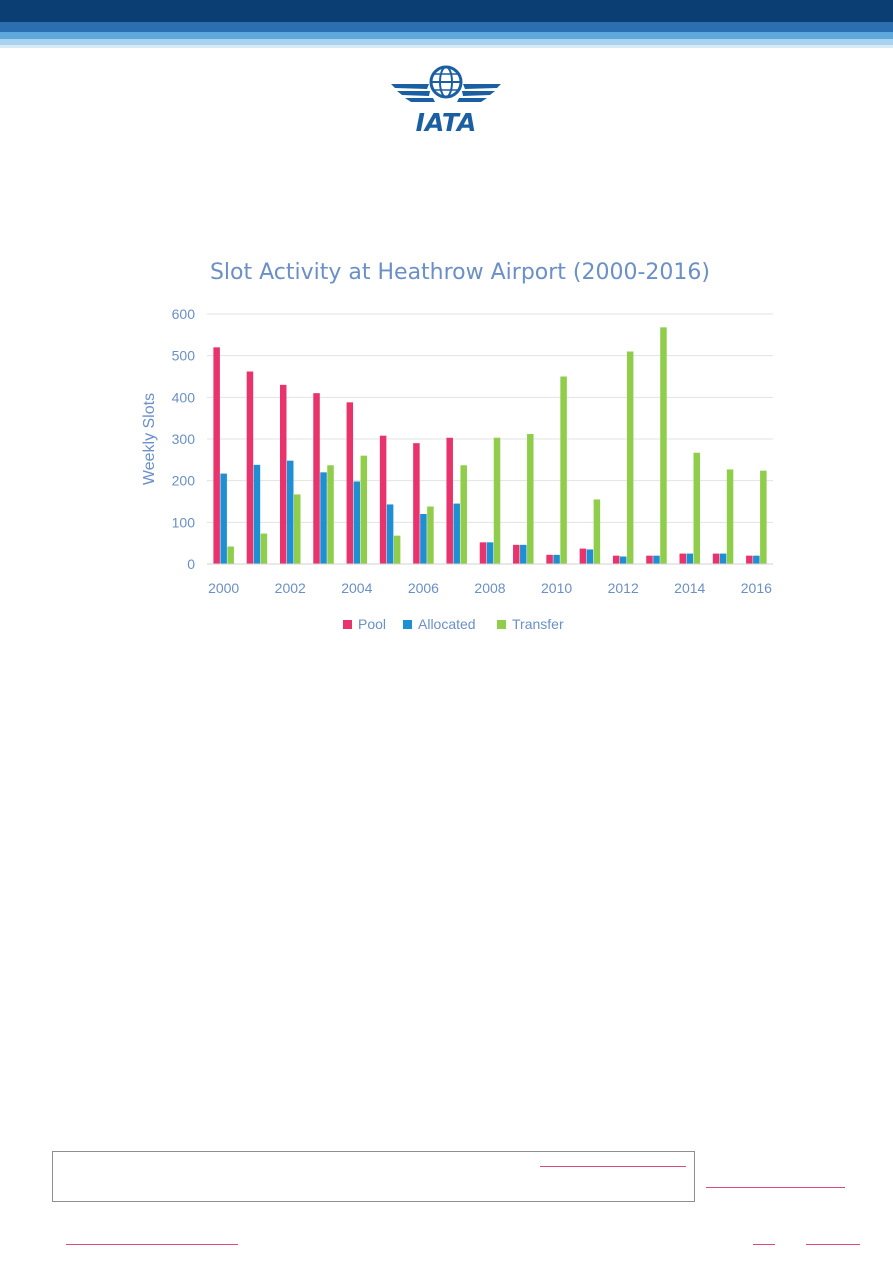 The width and height of the screenshot is (893, 1263). Describe the element at coordinates (347, 624) in the screenshot. I see `legend-swatch-pool` at that location.